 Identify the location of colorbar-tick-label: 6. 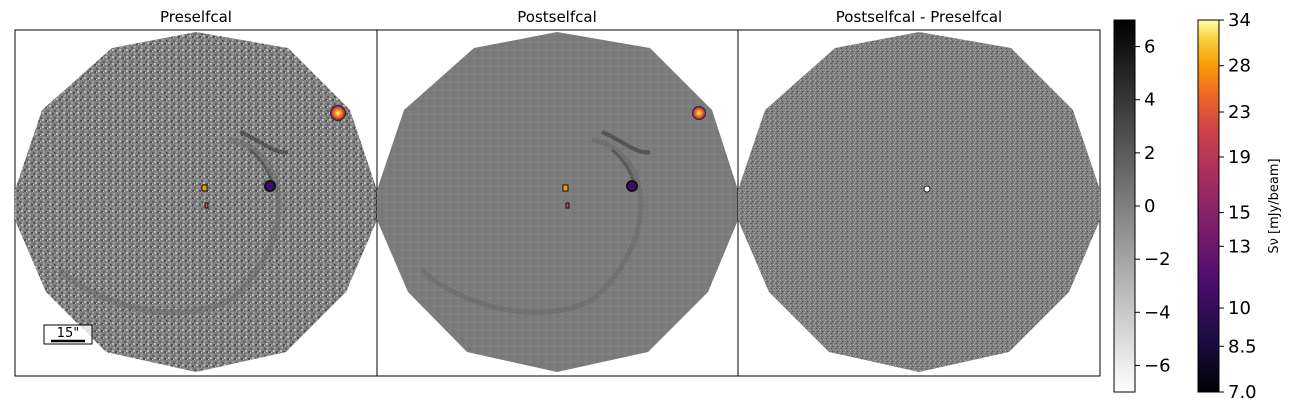
(1149, 47).